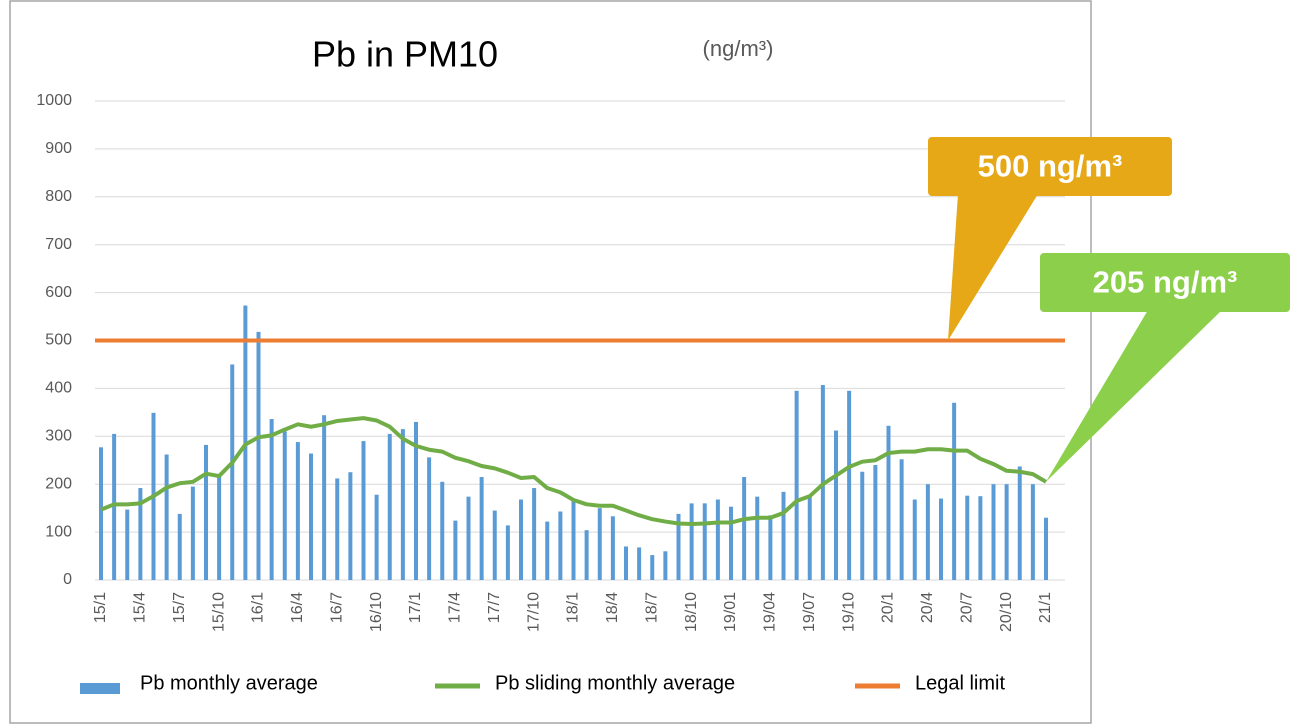  I want to click on legend-swatch, so click(100, 688).